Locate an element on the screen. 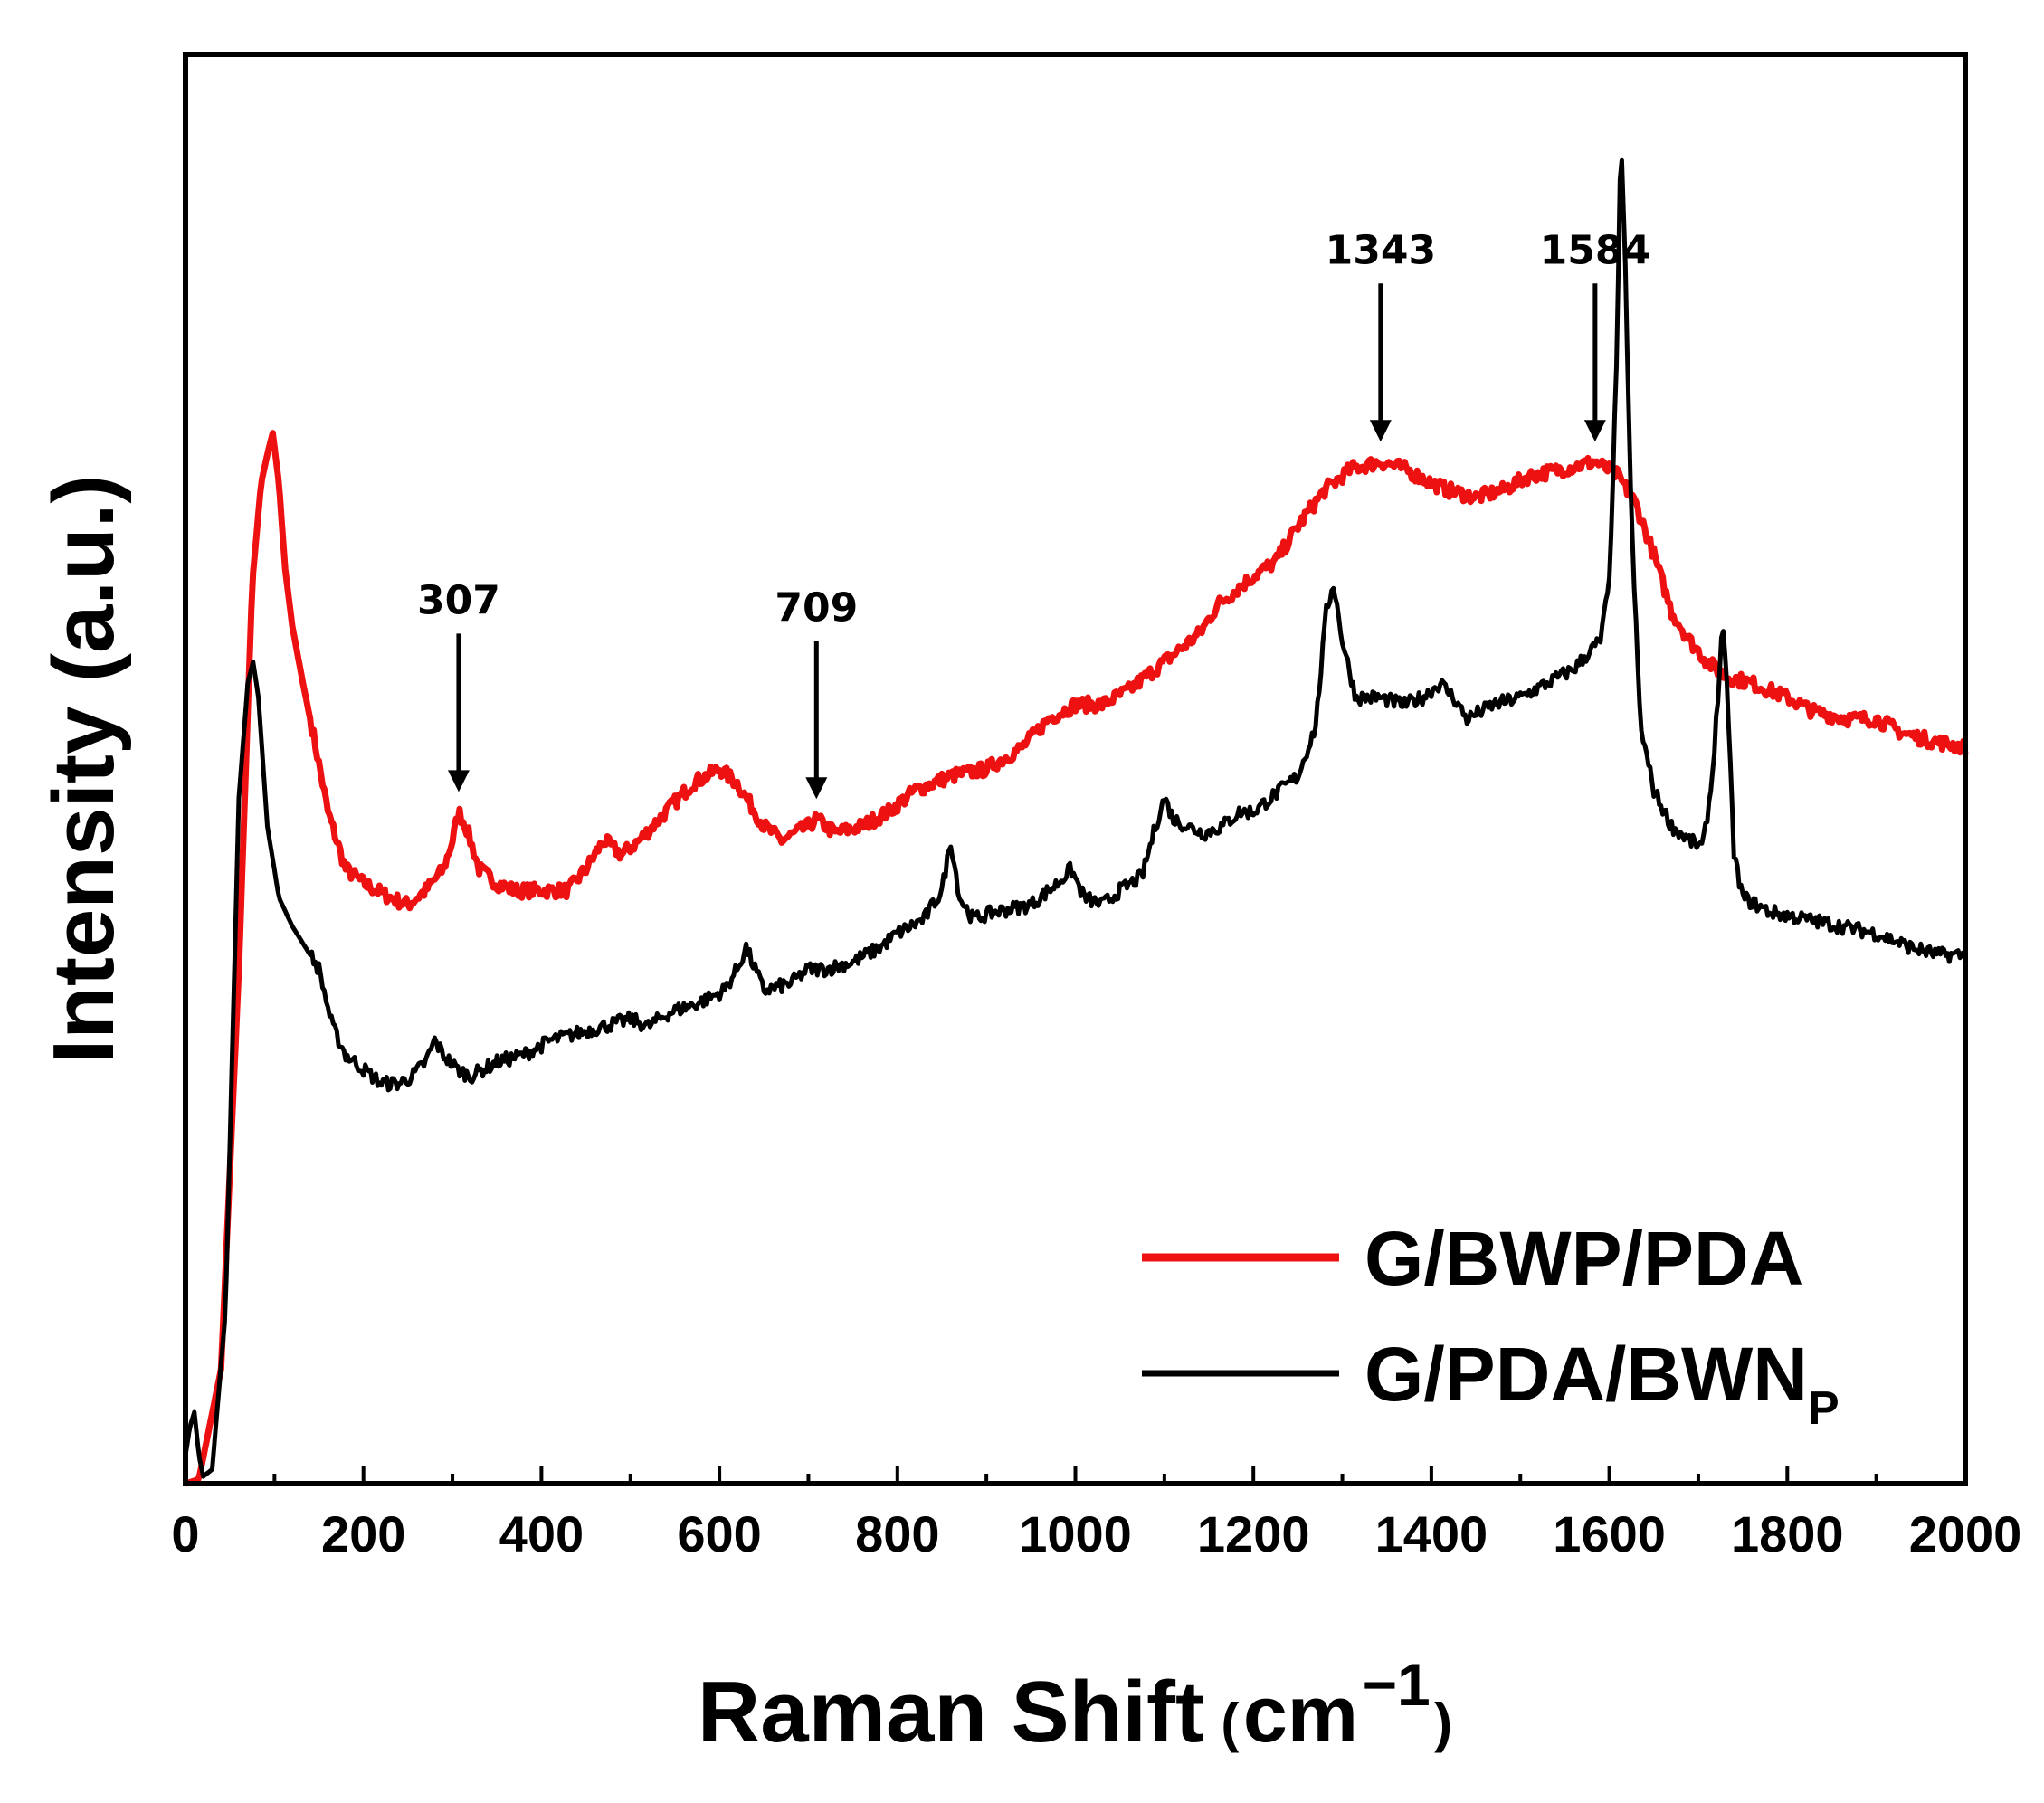  x-tick-label-2000: 2000 is located at coordinates (1965, 1533).